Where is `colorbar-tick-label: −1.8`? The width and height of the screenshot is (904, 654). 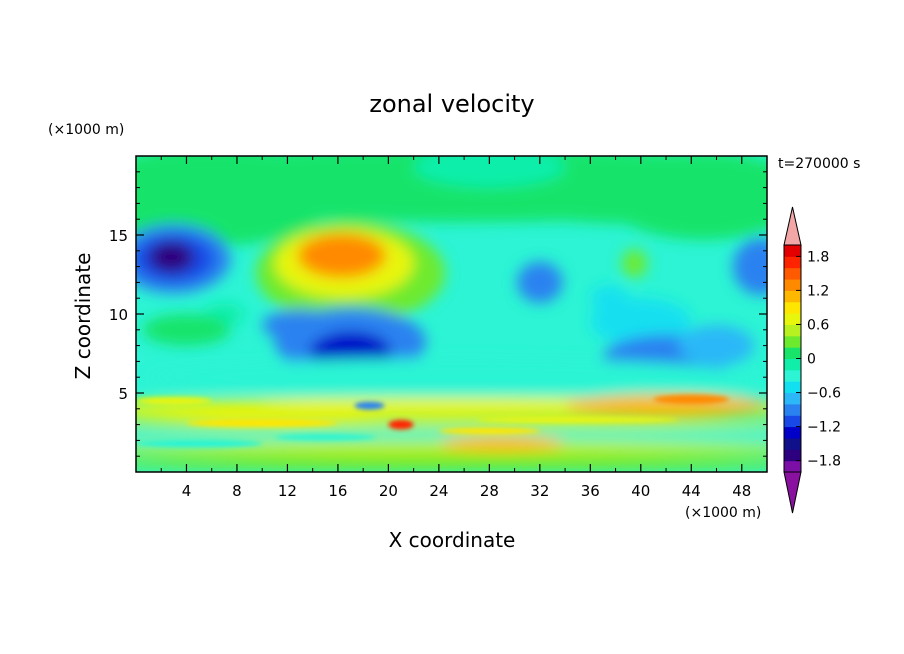
colorbar-tick-label: −1.8 is located at coordinates (824, 462).